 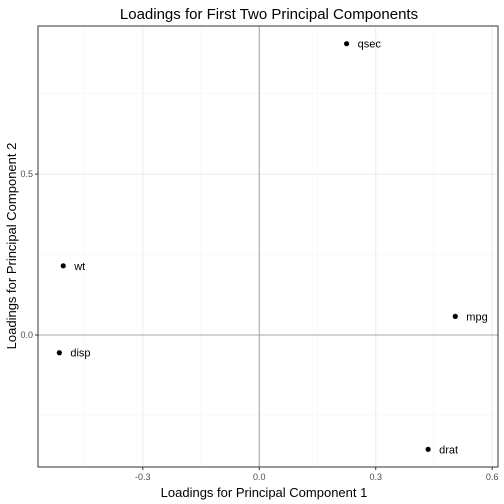 I want to click on point-label-mpg: mpg, so click(x=476, y=317).